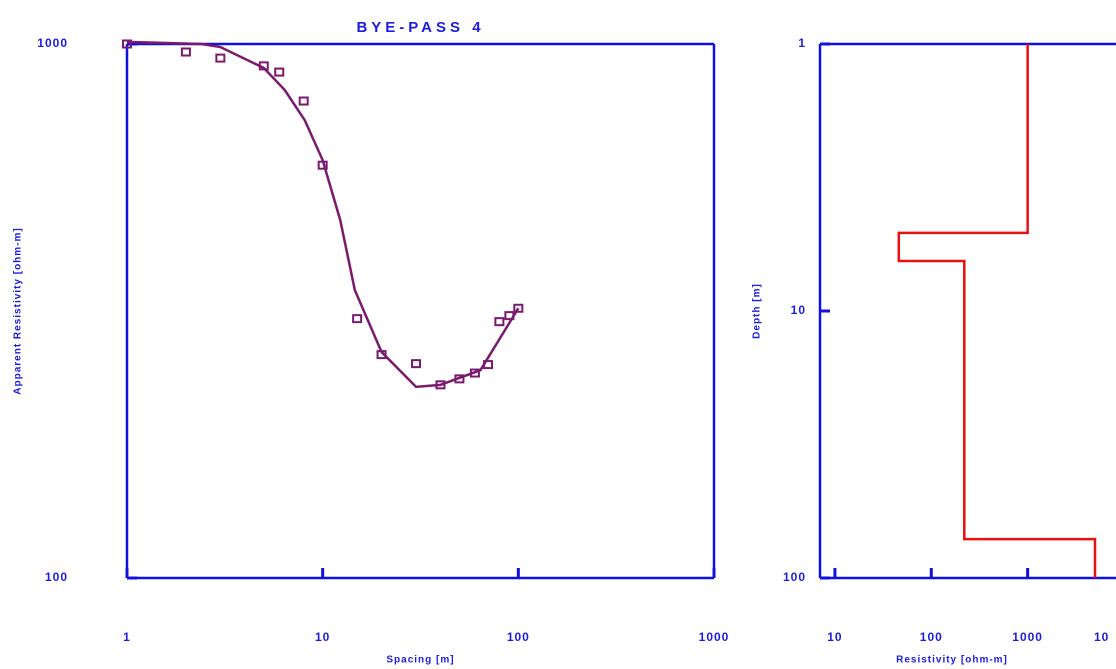 The width and height of the screenshot is (1116, 669). Describe the element at coordinates (127, 637) in the screenshot. I see `x-tick-label: 1` at that location.